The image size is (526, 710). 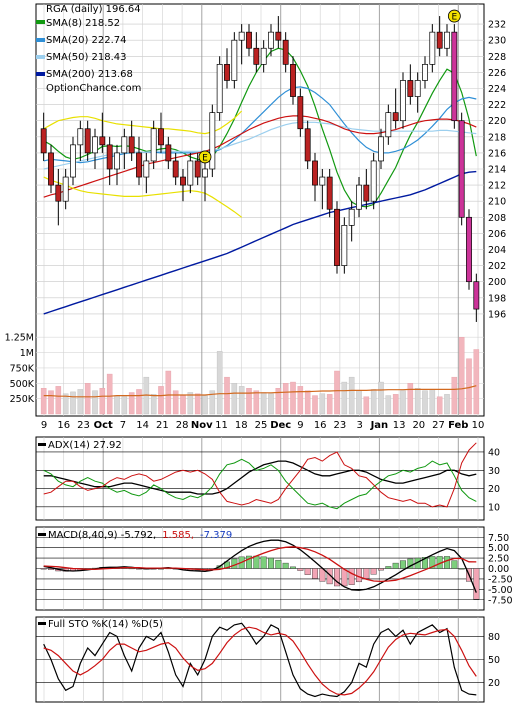 What do you see at coordinates (497, 202) in the screenshot?
I see `y-tick-label: 210` at bounding box center [497, 202].